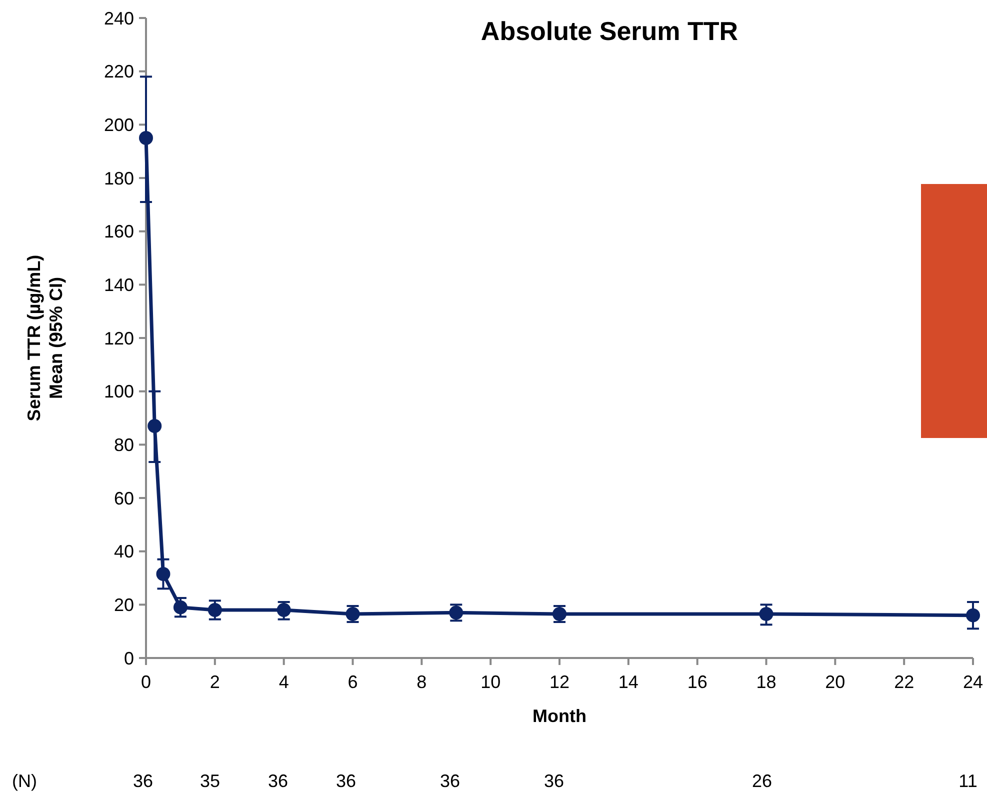  Describe the element at coordinates (129, 658) in the screenshot. I see `y-tick-label: 0` at that location.